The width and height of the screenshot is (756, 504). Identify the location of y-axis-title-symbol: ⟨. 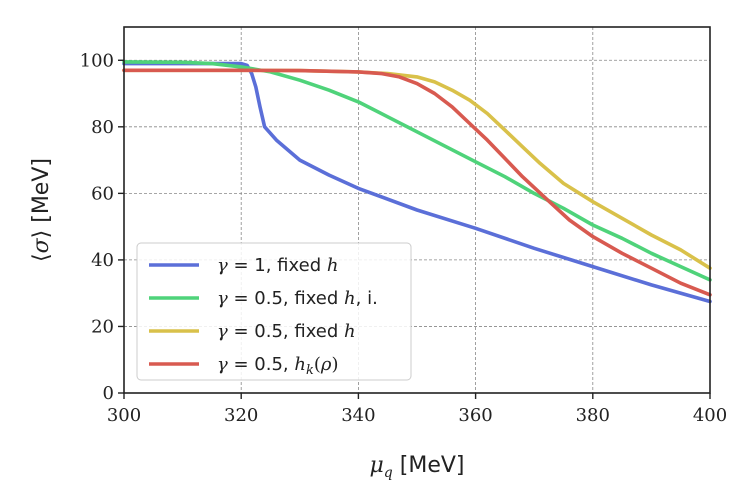
(41, 257).